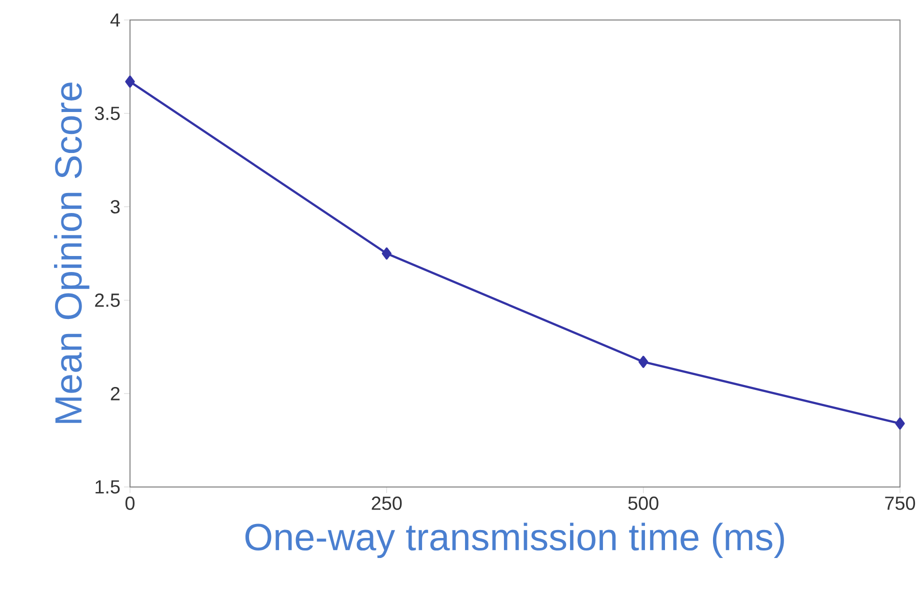  What do you see at coordinates (387, 503) in the screenshot?
I see `x-tick-label: 250` at bounding box center [387, 503].